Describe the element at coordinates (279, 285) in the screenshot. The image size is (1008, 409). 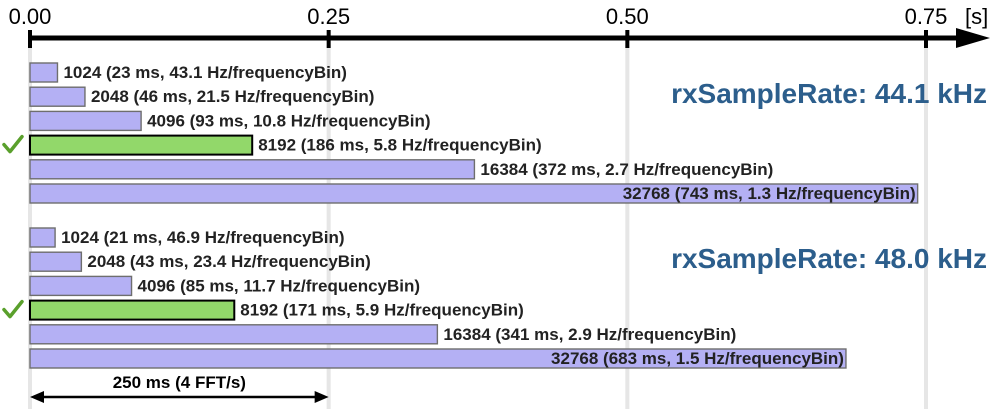
I see `bar-label: 4096 (85 ms, 11.7 Hz/frequencyBin)` at that location.